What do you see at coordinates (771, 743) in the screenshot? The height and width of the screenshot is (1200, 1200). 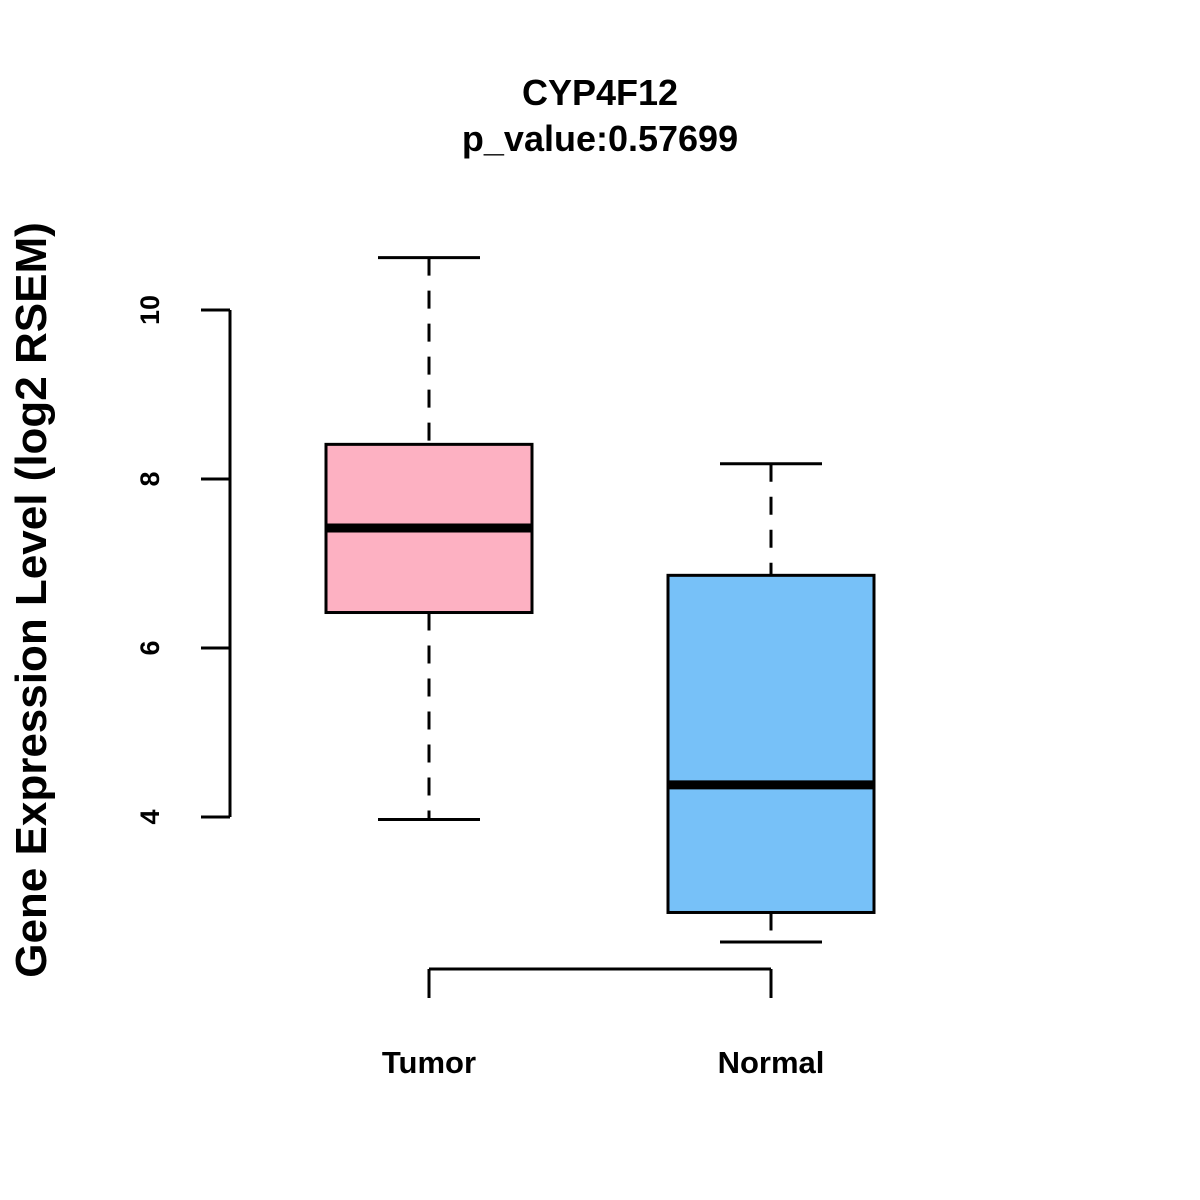 I see `iqr-box` at bounding box center [771, 743].